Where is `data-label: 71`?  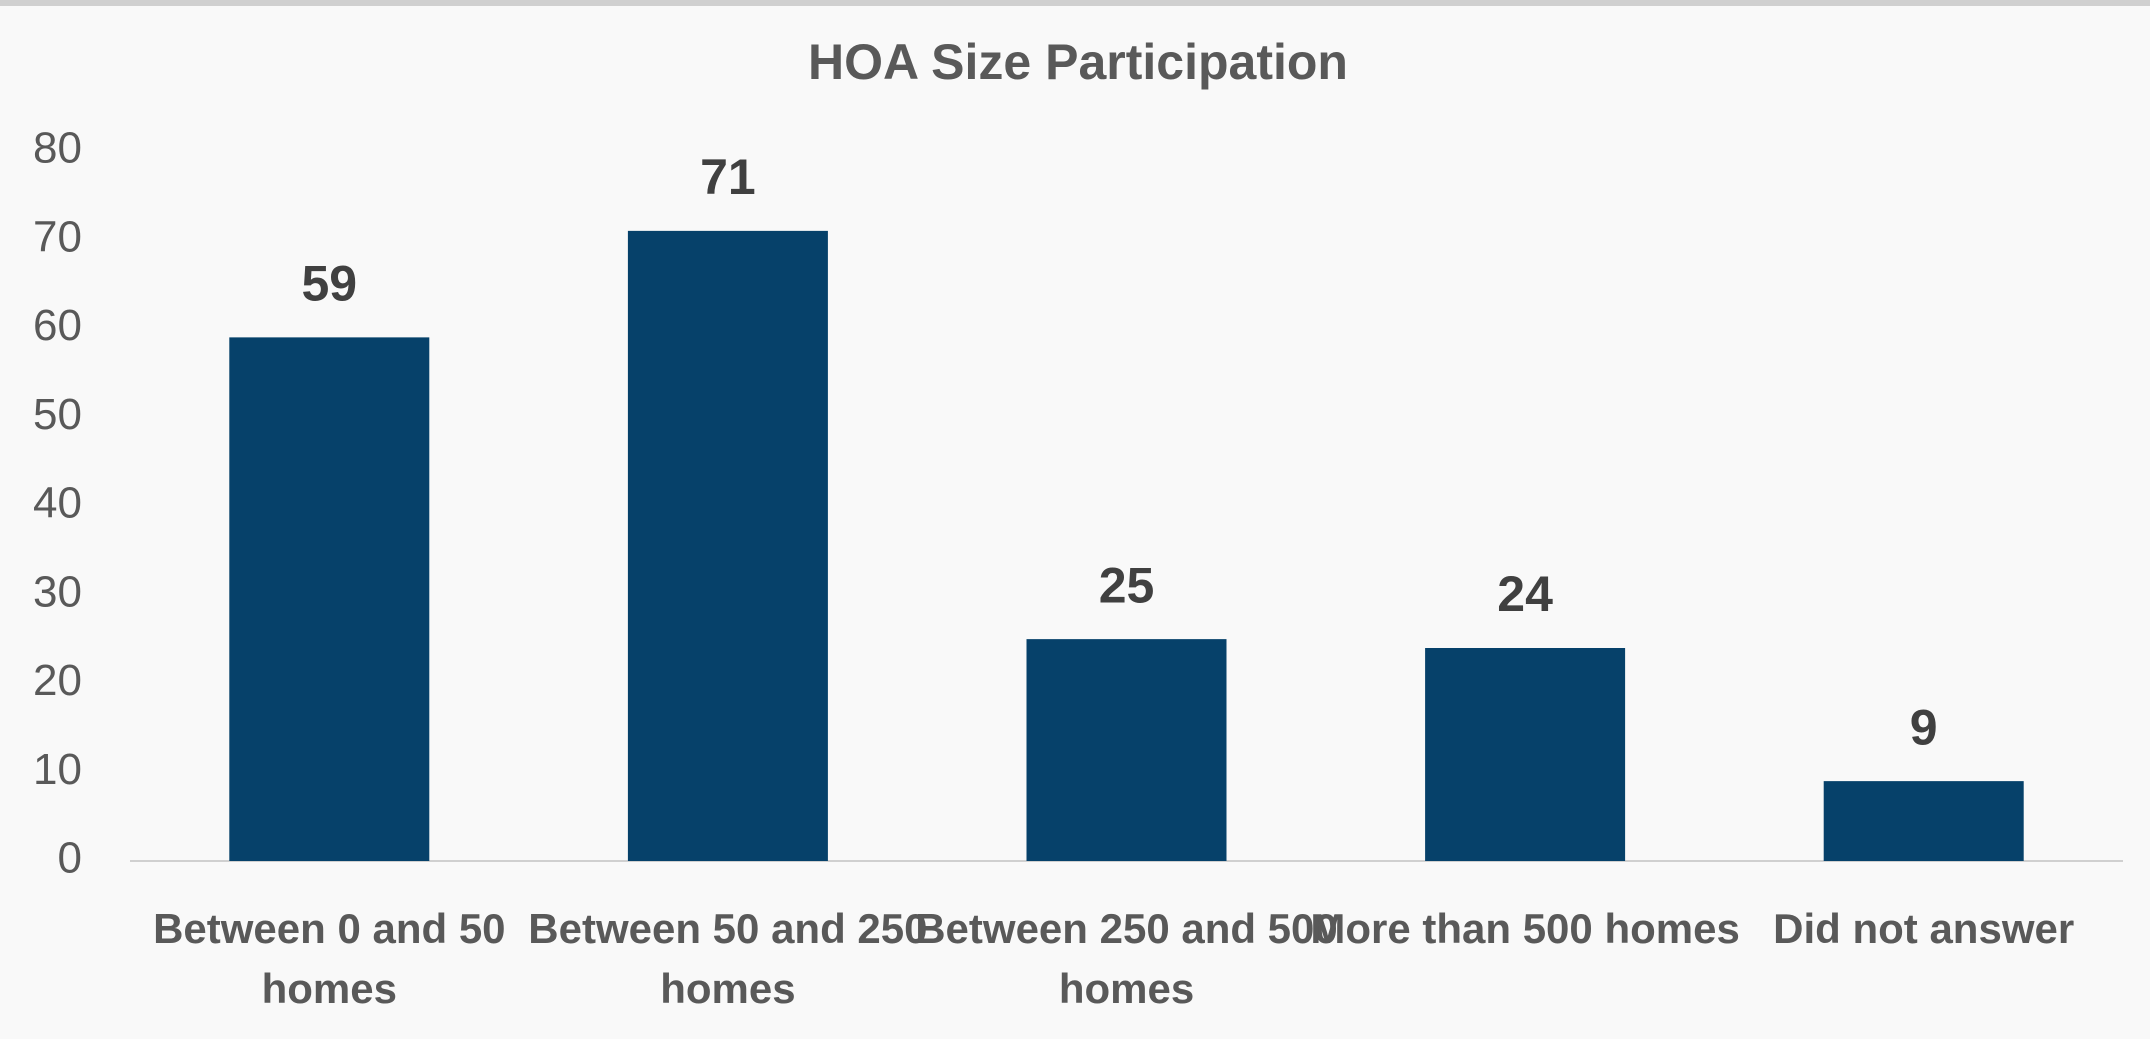
data-label: 71 is located at coordinates (728, 177).